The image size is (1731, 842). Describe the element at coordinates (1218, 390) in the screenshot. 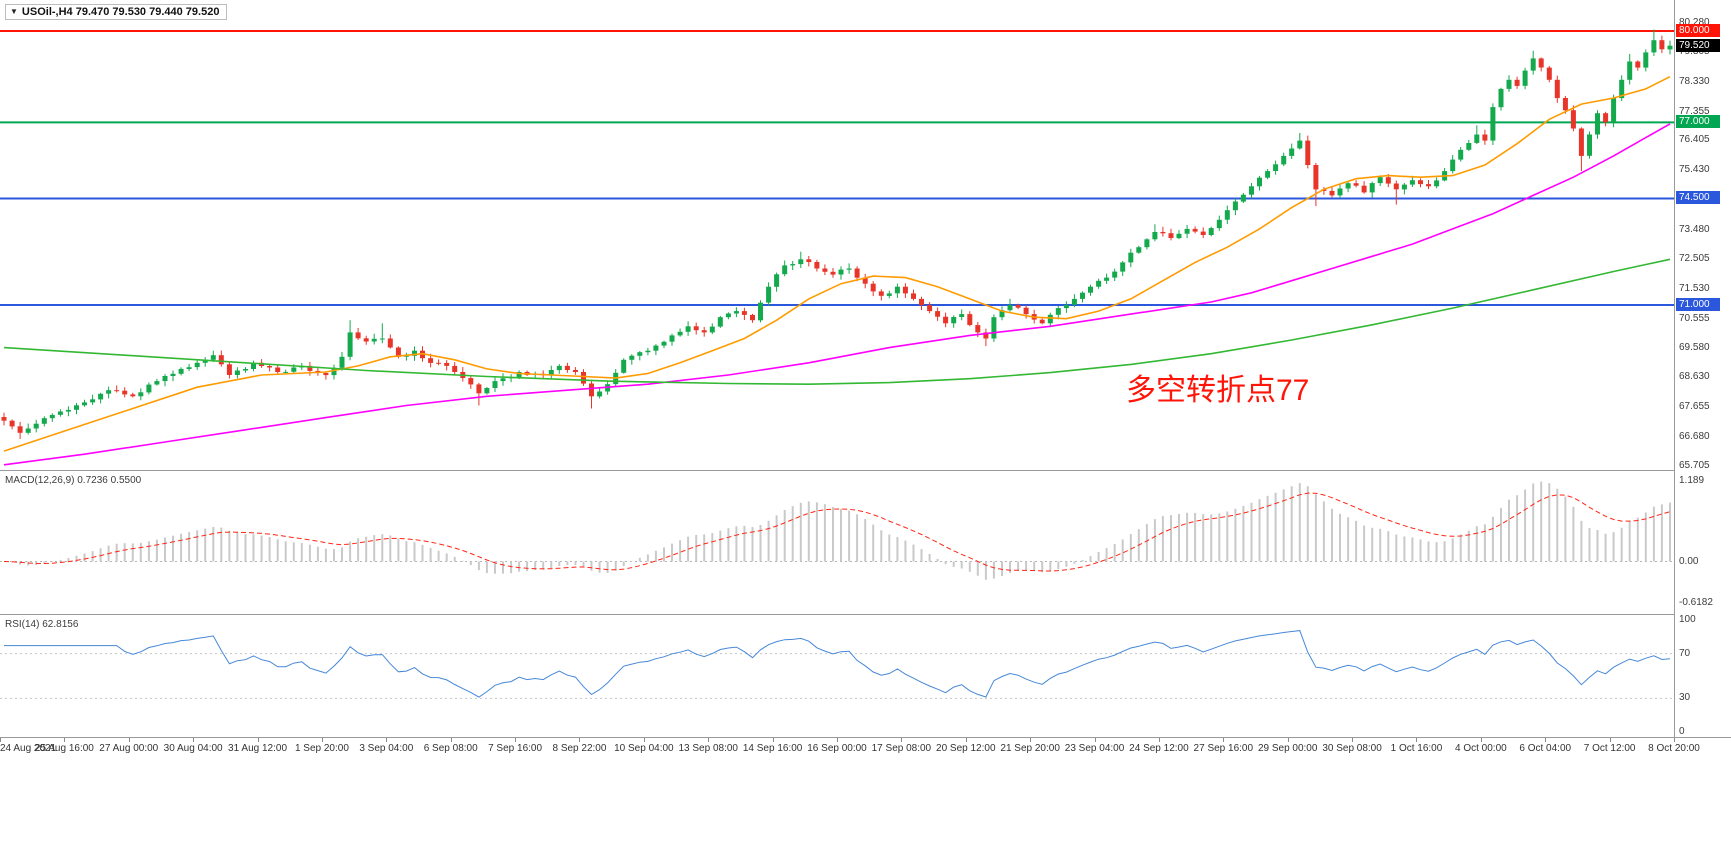

I see `chart-annotation-text: 多空转折点77` at that location.